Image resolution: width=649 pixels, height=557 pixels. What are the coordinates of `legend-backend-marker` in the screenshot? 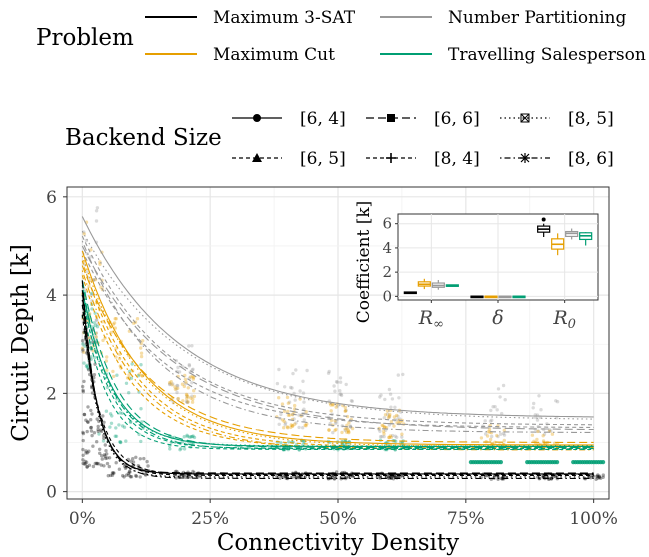 It's located at (525, 158).